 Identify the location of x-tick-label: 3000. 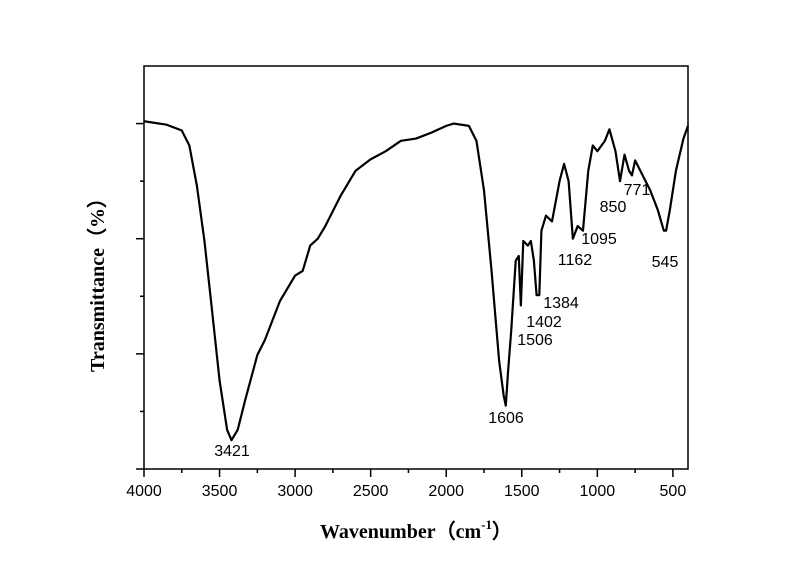
(295, 491).